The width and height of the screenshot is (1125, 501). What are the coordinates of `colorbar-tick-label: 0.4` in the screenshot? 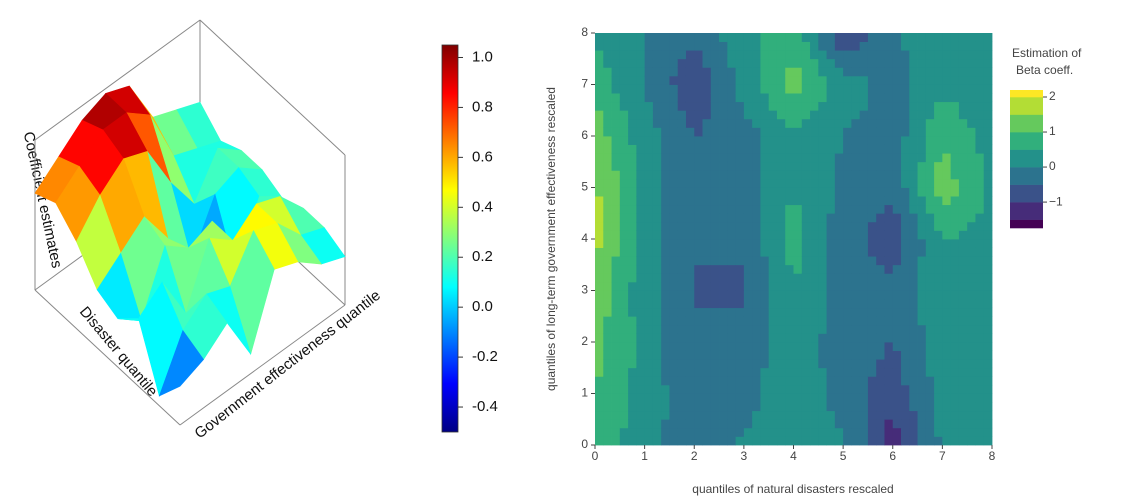 It's located at (482, 206).